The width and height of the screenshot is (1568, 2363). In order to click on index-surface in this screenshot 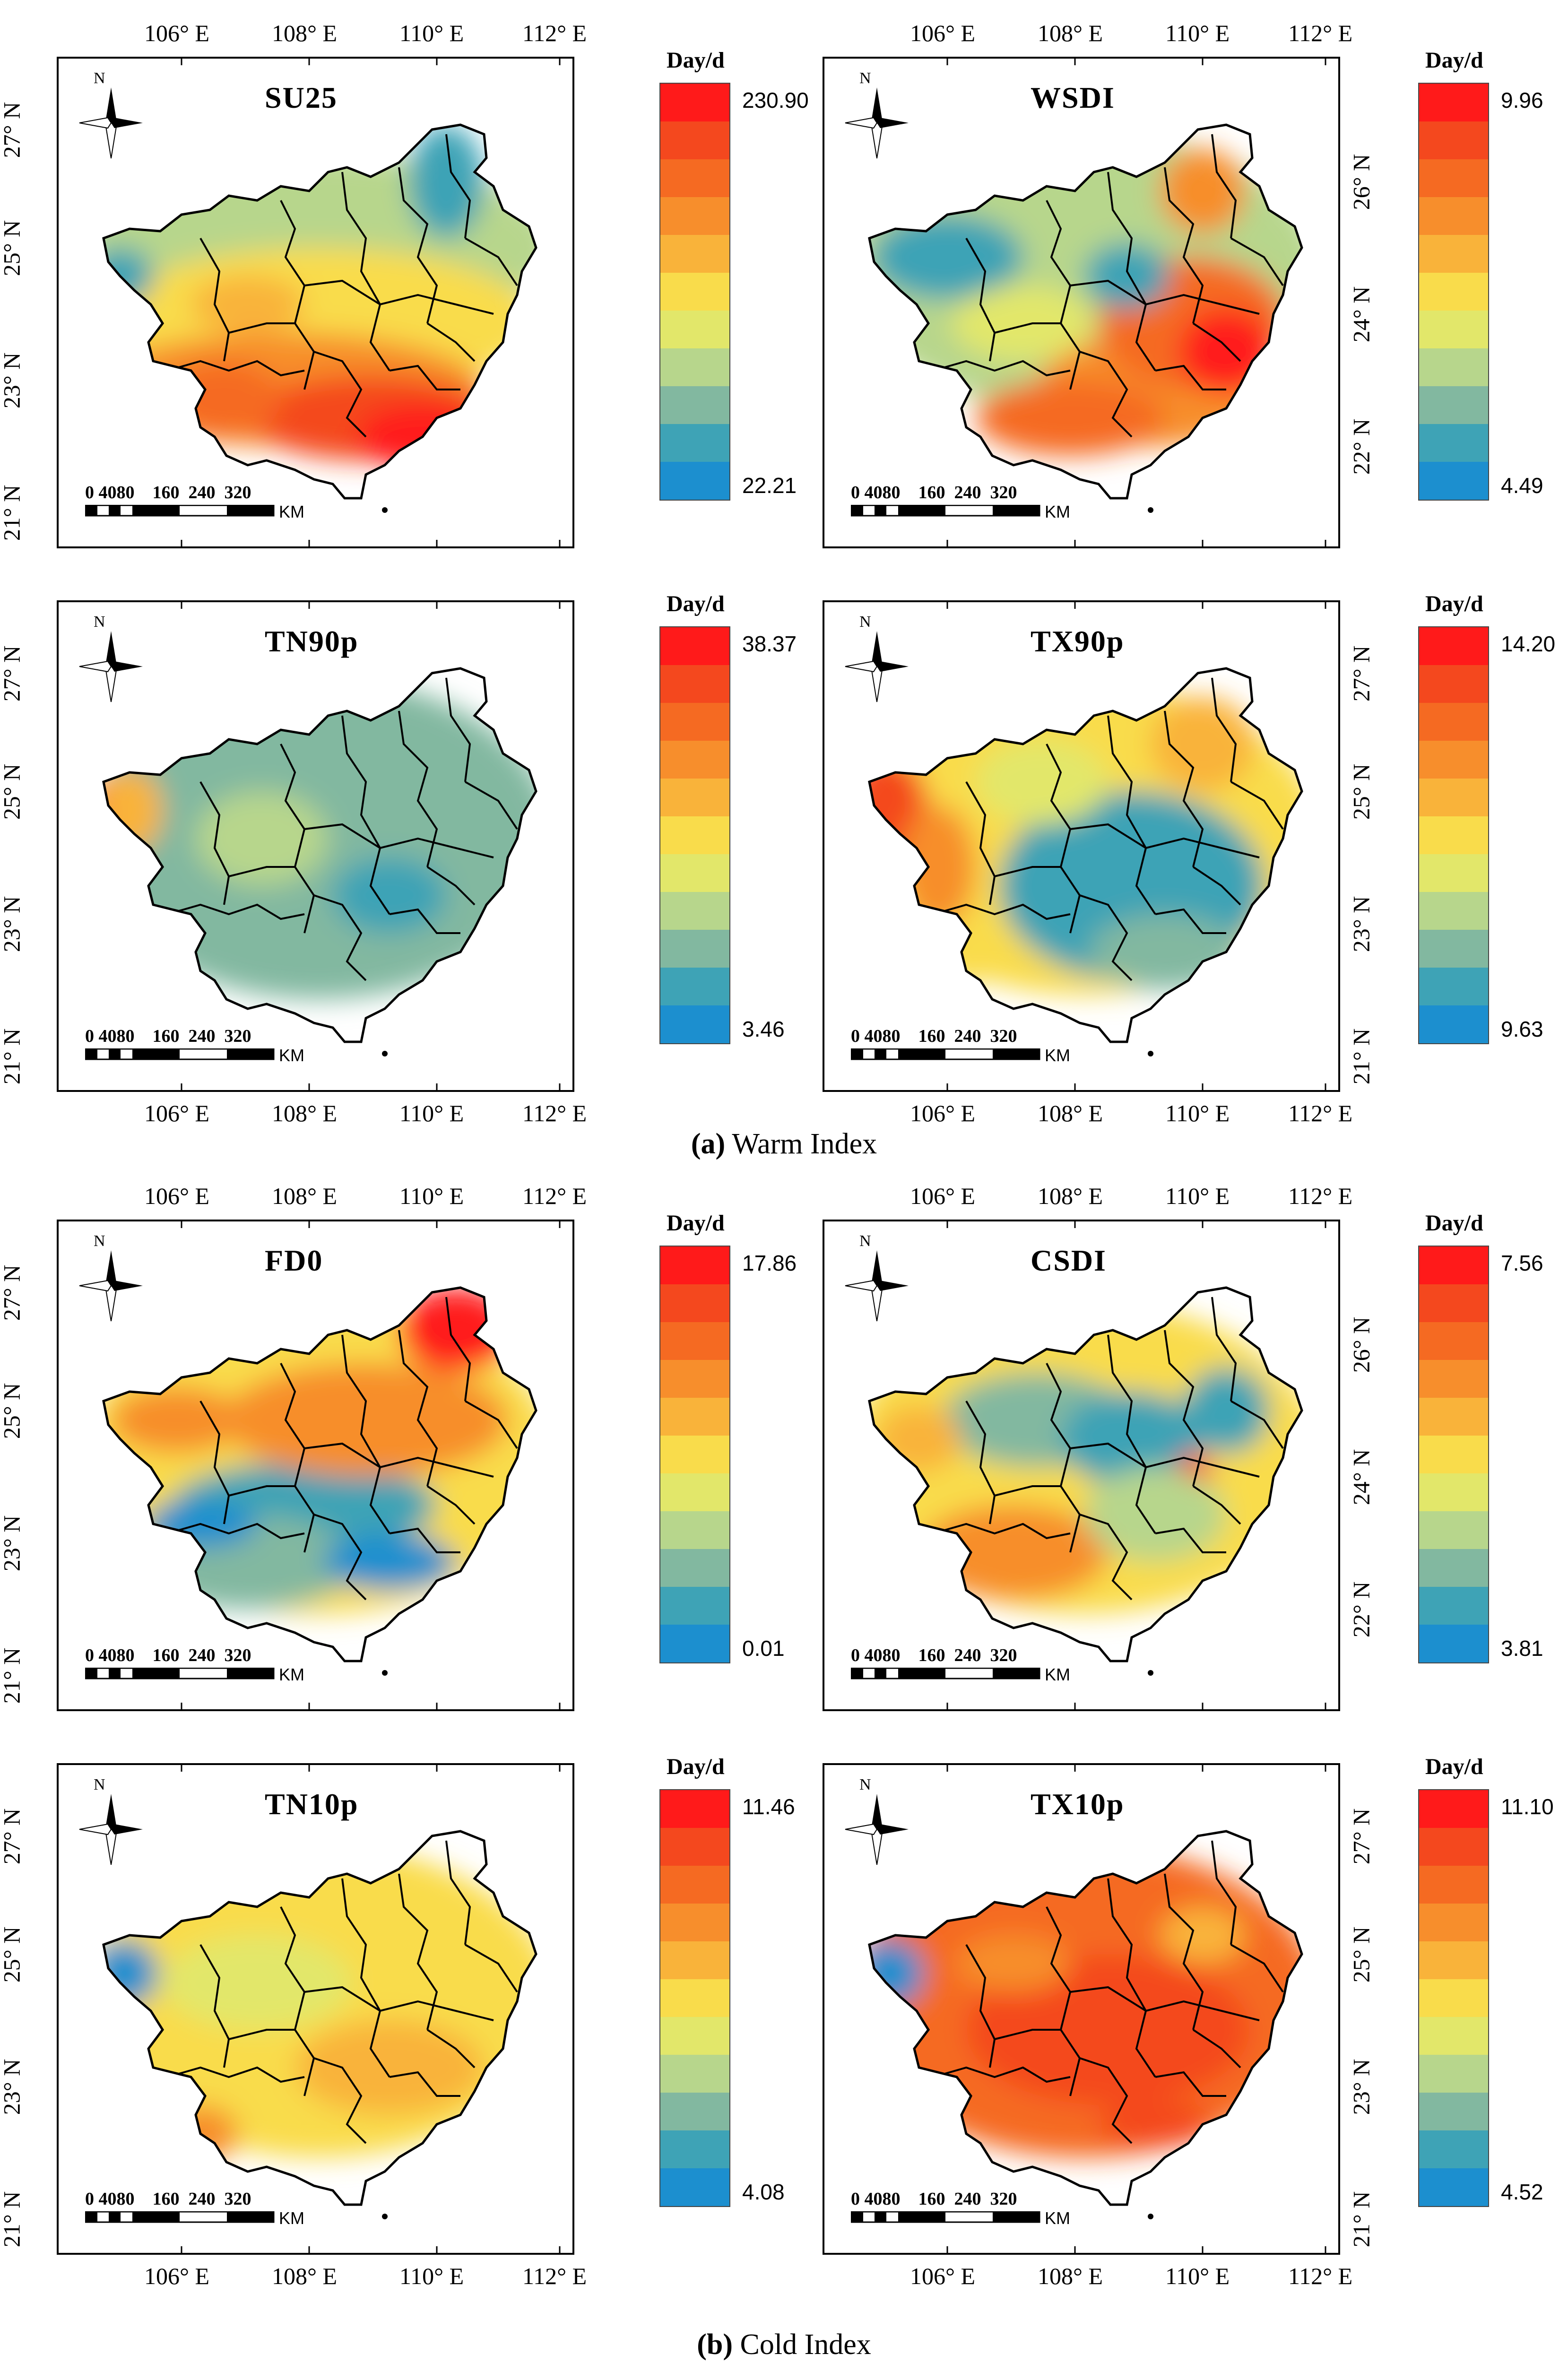, I will do `click(320, 838)`.